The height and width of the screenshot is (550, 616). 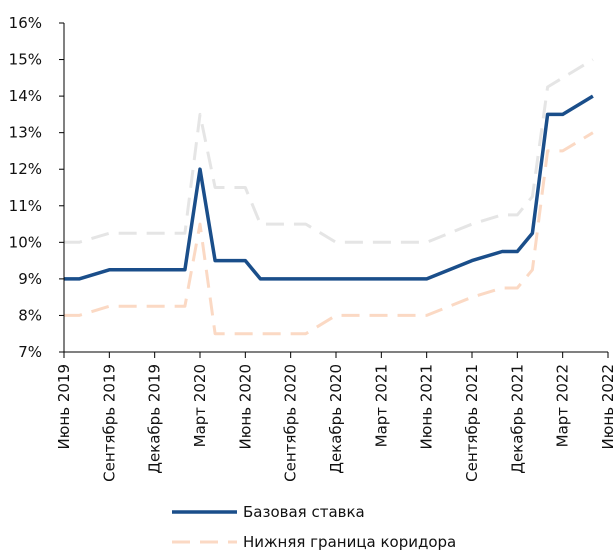 What do you see at coordinates (155, 419) in the screenshot?
I see `x-tick-label: Декабрь 2019` at bounding box center [155, 419].